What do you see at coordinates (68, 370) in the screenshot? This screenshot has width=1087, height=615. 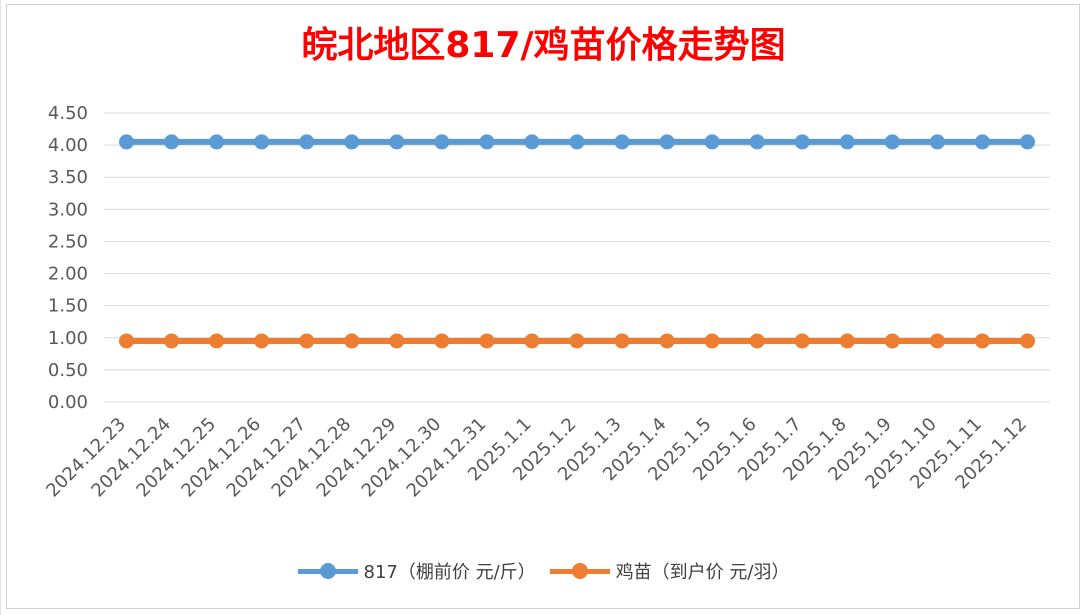 I see `y-tick-label: 0.50` at bounding box center [68, 370].